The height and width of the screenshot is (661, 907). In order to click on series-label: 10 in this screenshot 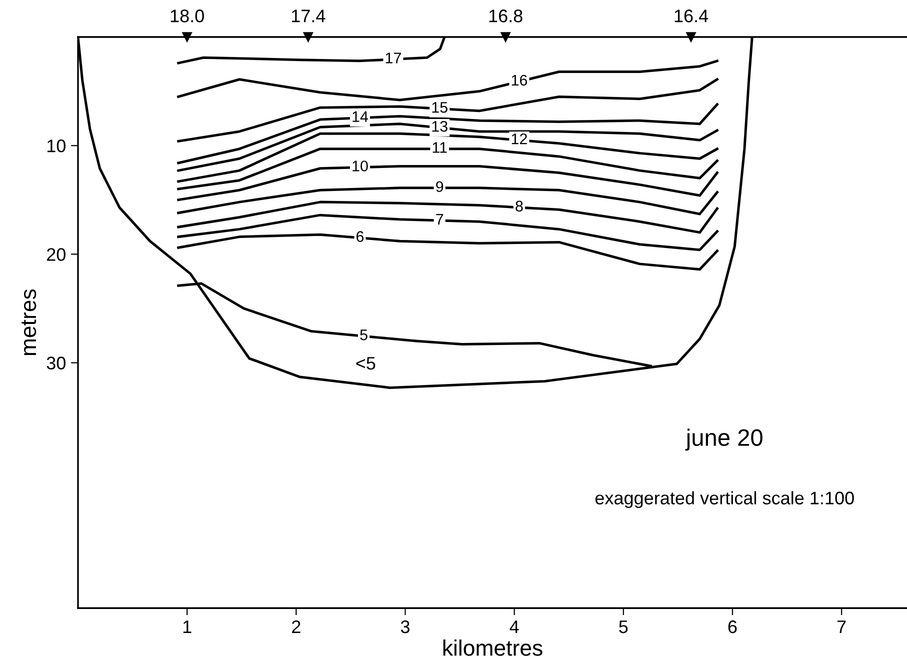, I will do `click(360, 166)`.